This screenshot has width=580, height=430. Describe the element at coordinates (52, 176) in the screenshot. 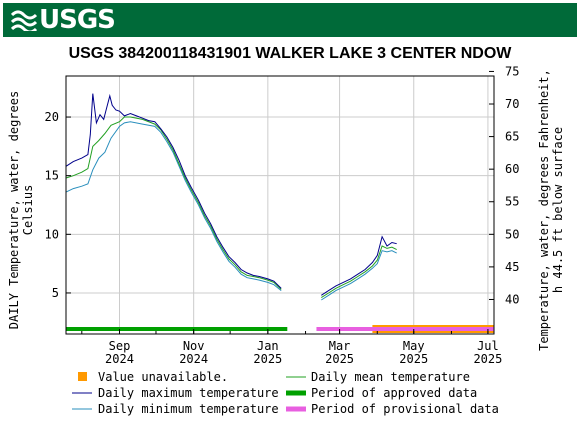

I see `y-left-tick-label: 15` at that location.